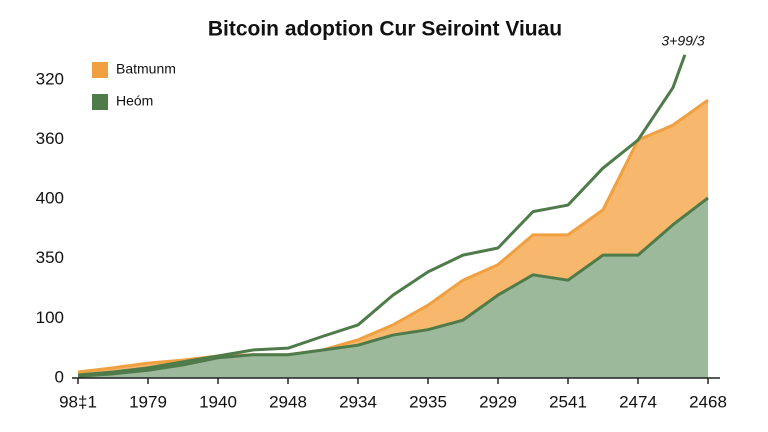 The image size is (768, 432). What do you see at coordinates (638, 401) in the screenshot?
I see `x-tick-label: 2474` at bounding box center [638, 401].